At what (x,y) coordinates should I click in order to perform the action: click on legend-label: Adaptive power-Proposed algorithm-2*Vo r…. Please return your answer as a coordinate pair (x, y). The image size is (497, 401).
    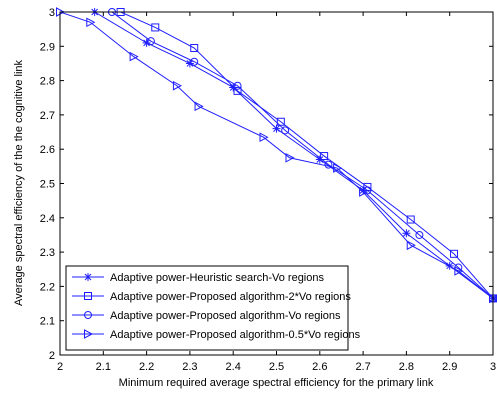
    Looking at the image, I should click on (230, 297).